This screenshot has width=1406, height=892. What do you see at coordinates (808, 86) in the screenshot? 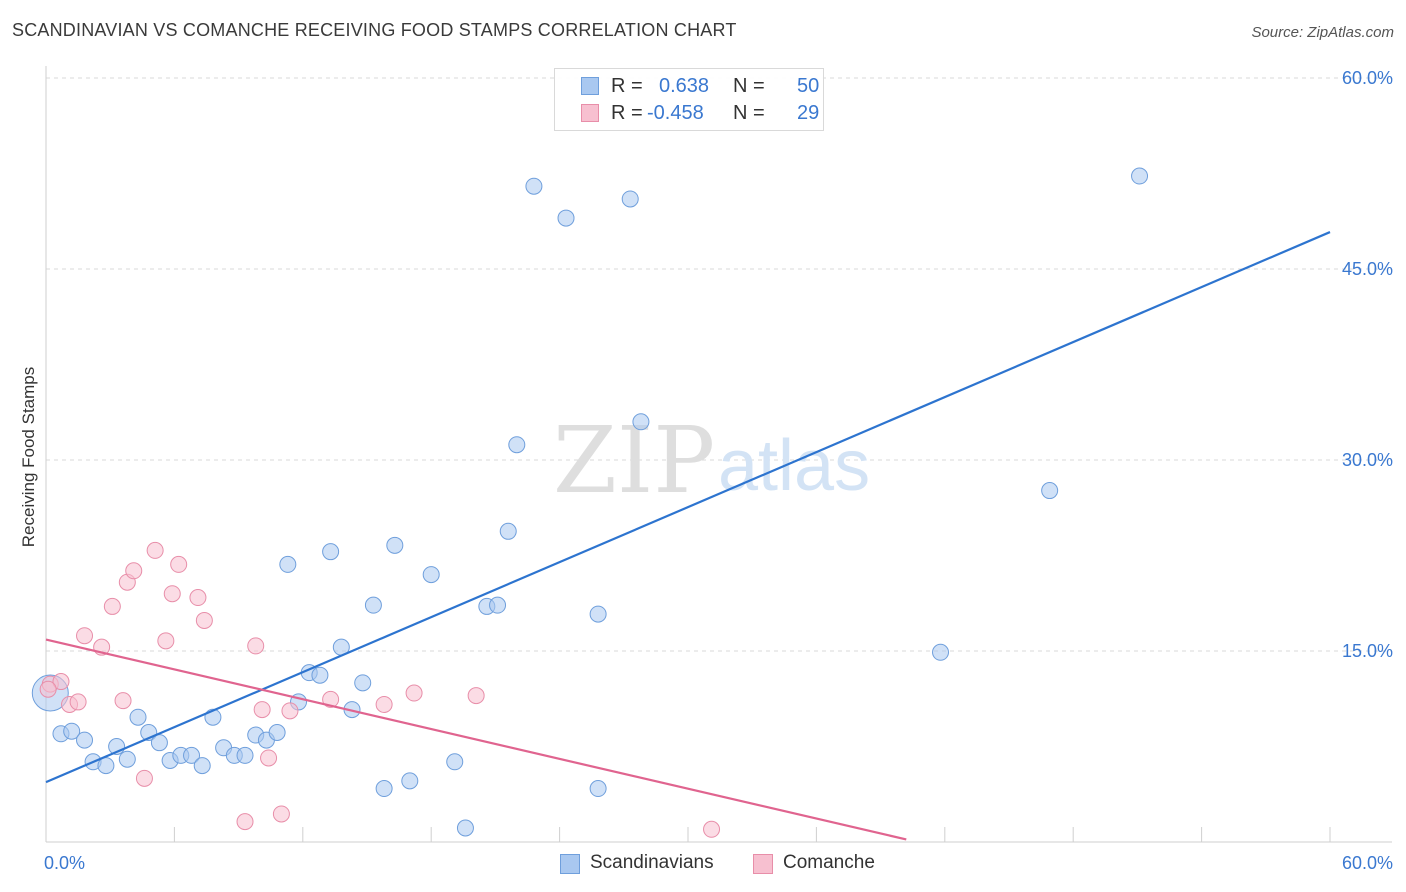
I see `legend-n-value: 50` at bounding box center [808, 86].